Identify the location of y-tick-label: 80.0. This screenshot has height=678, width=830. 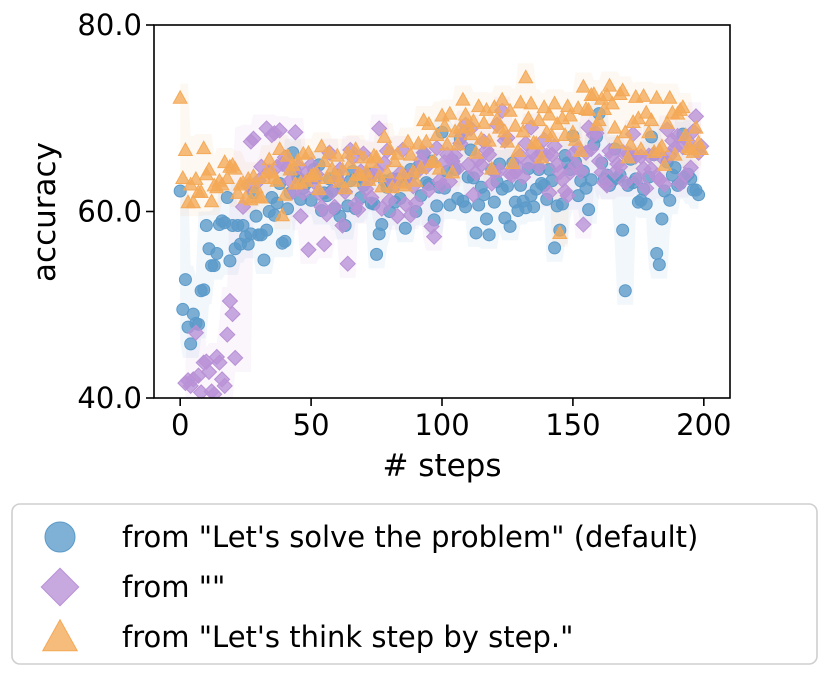
(109, 25).